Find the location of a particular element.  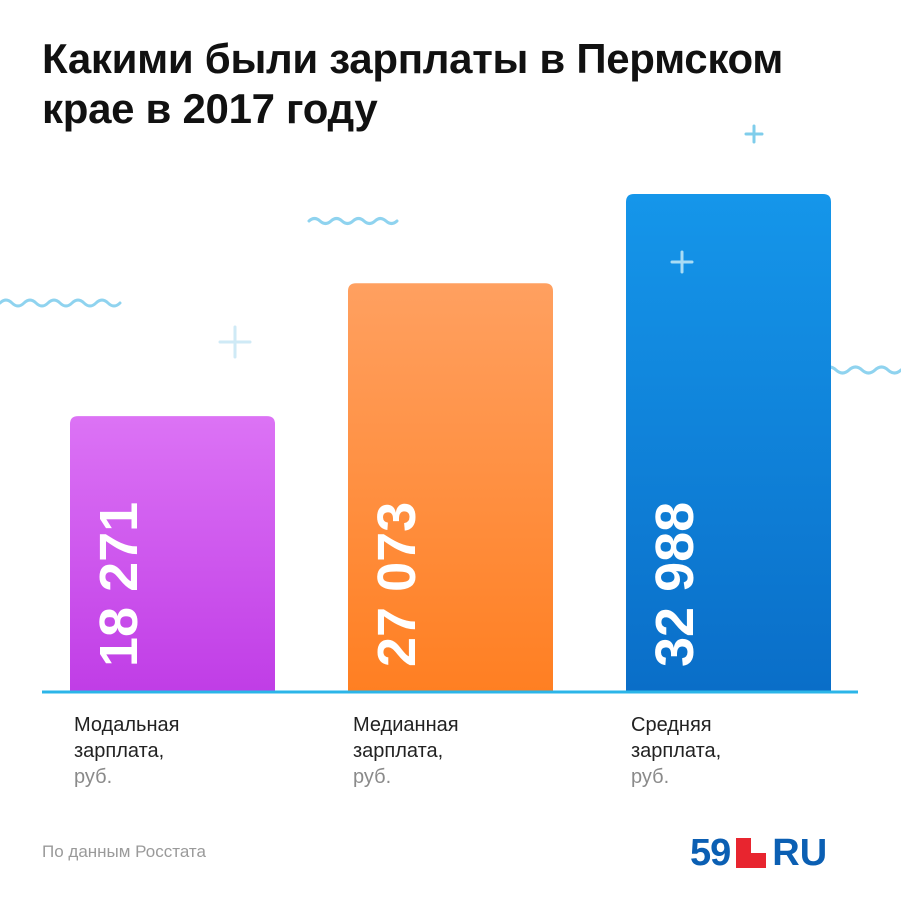

category-label-line1: Модальная is located at coordinates (127, 725).